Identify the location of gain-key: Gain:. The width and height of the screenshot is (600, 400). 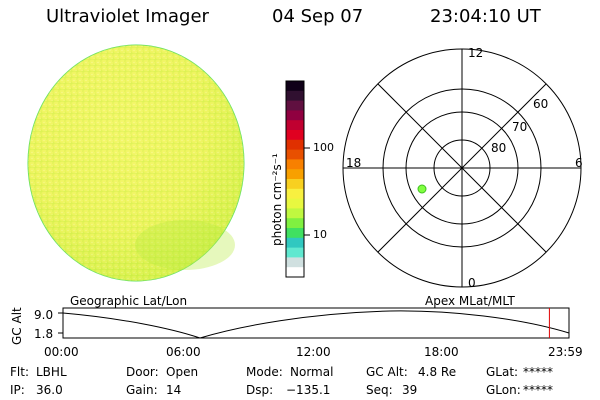
(142, 390).